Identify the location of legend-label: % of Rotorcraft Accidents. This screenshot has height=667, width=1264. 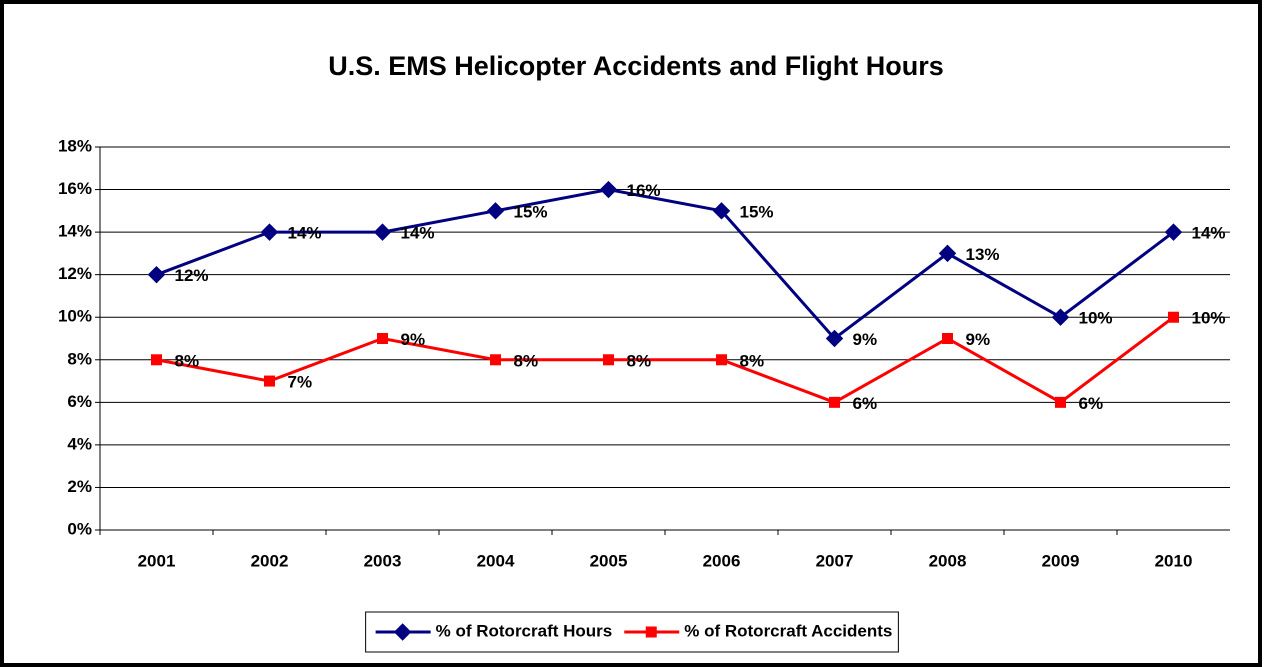
(788, 630).